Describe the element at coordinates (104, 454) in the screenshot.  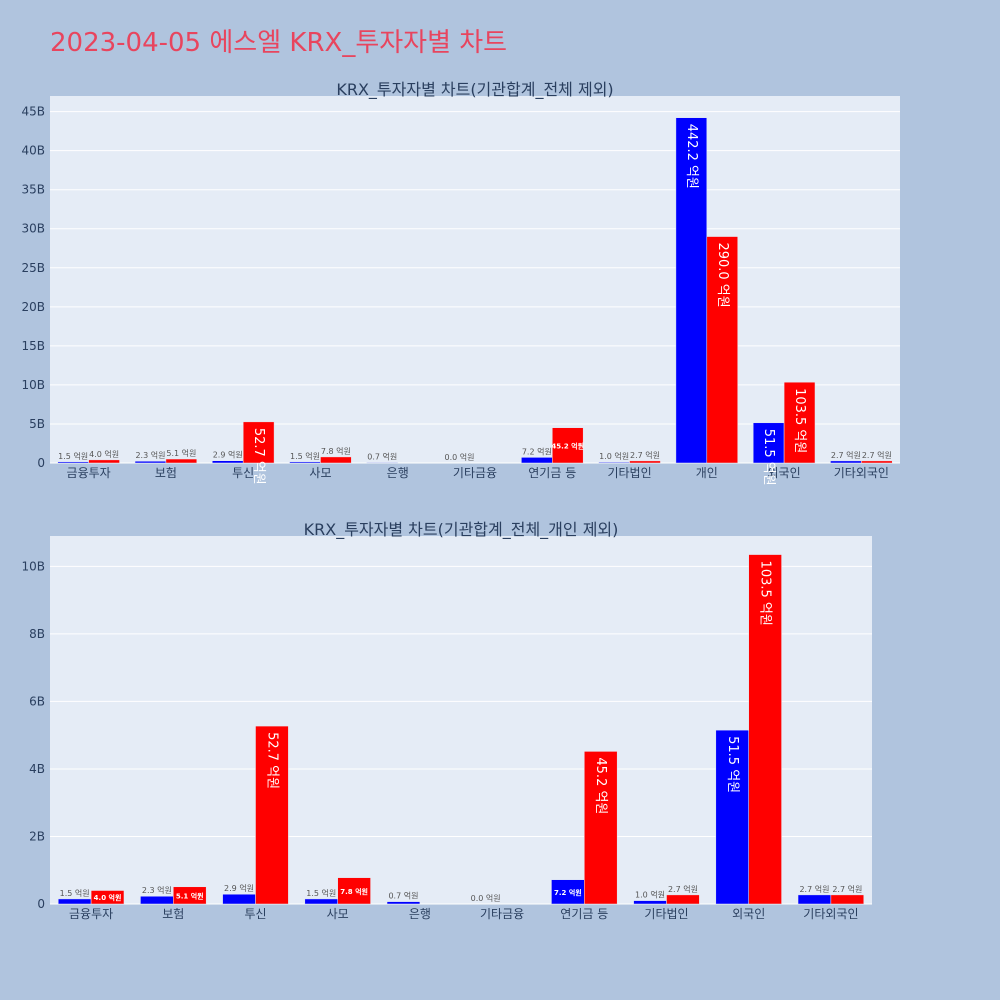
I see `data-label: 4.0 억원` at that location.